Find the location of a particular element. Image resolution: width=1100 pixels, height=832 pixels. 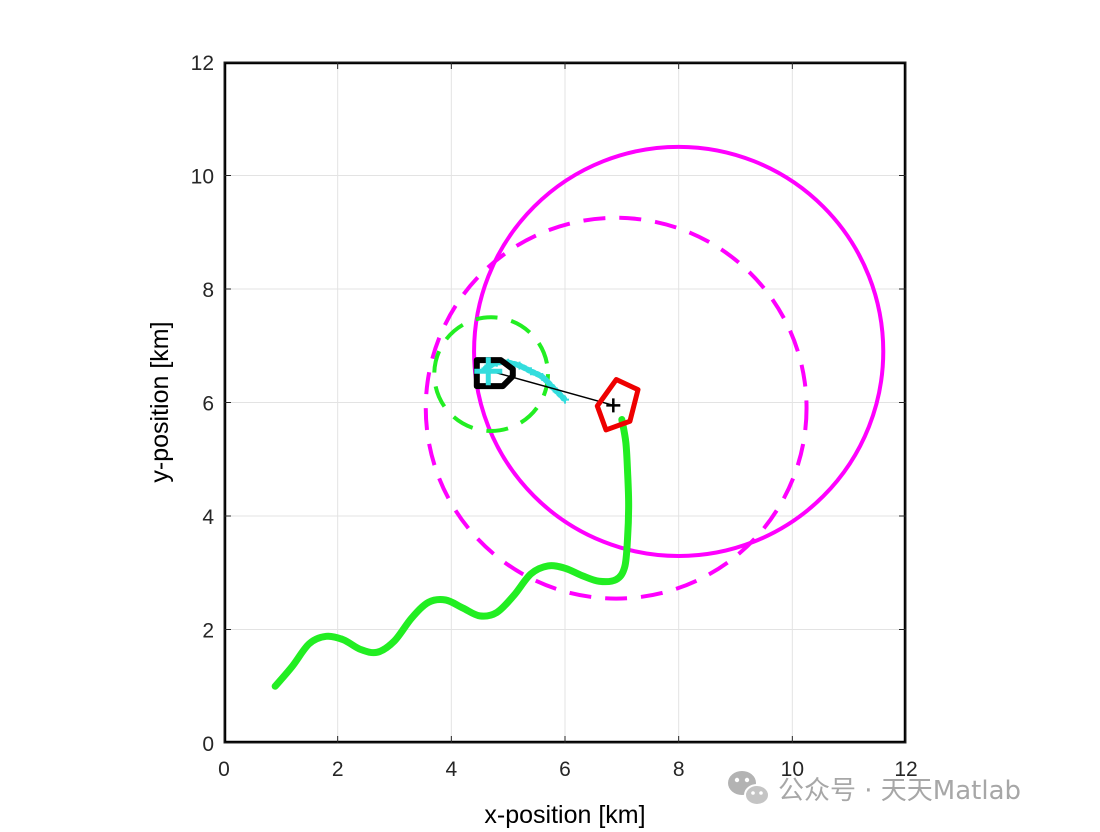

wechat-icon is located at coordinates (749, 788).